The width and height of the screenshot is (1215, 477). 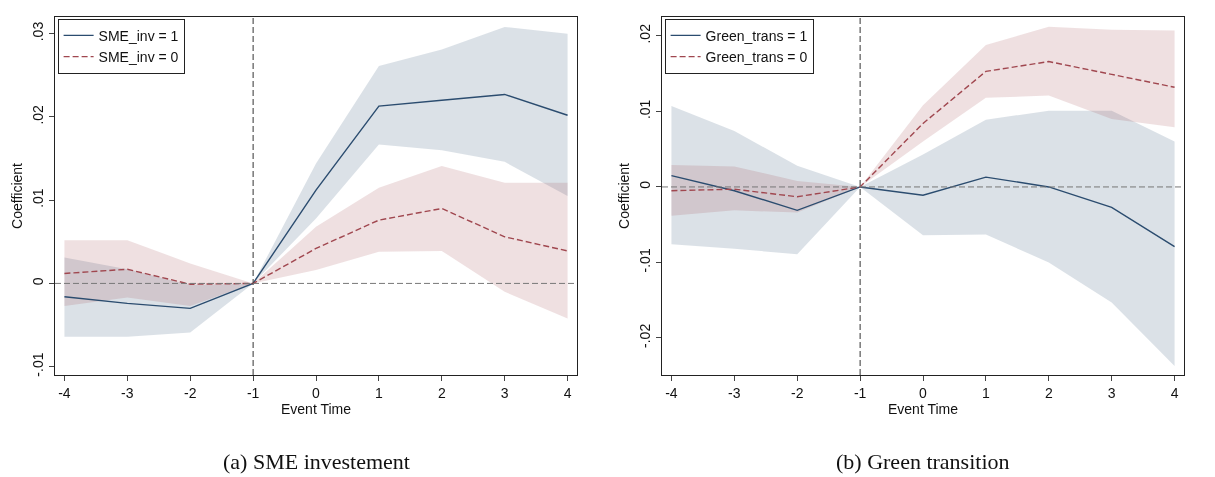 What do you see at coordinates (38, 31) in the screenshot?
I see `y-tick-label: .03` at bounding box center [38, 31].